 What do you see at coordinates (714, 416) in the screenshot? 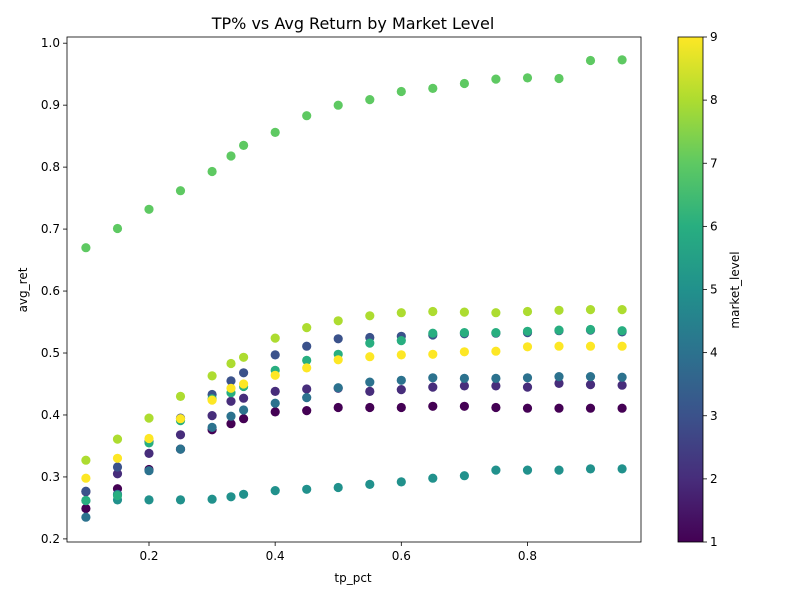
I see `colorbar-tick-label: 3` at bounding box center [714, 416].